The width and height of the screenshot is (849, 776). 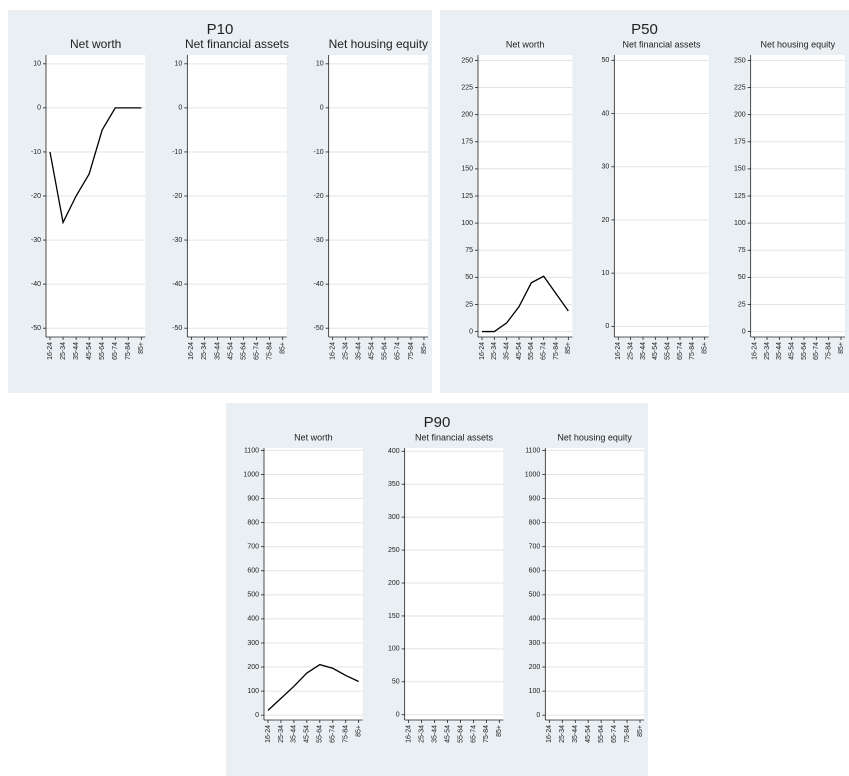 I want to click on y-tick-label: 125, so click(x=740, y=196).